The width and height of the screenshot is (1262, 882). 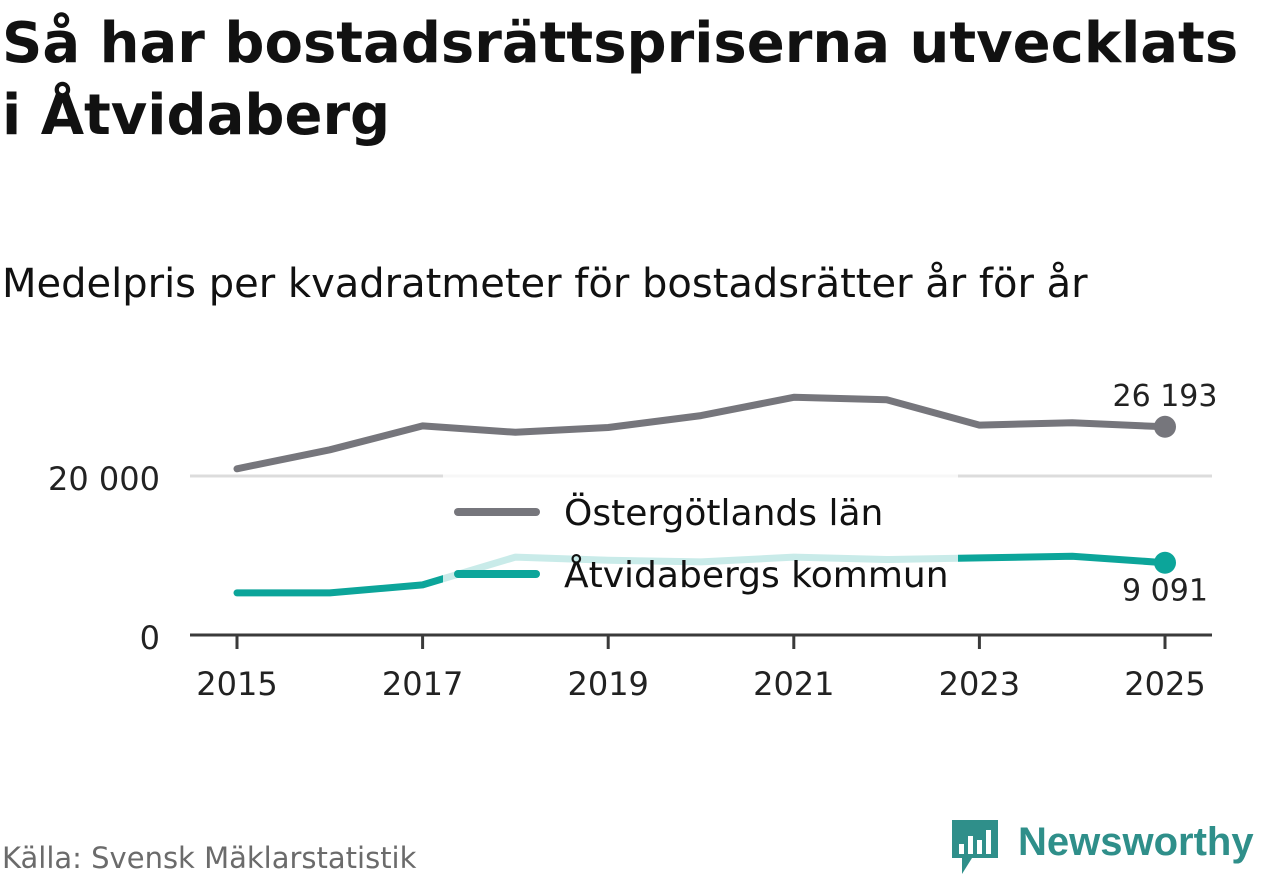 I want to click on newsworthy-logo-icon, so click(x=975, y=847).